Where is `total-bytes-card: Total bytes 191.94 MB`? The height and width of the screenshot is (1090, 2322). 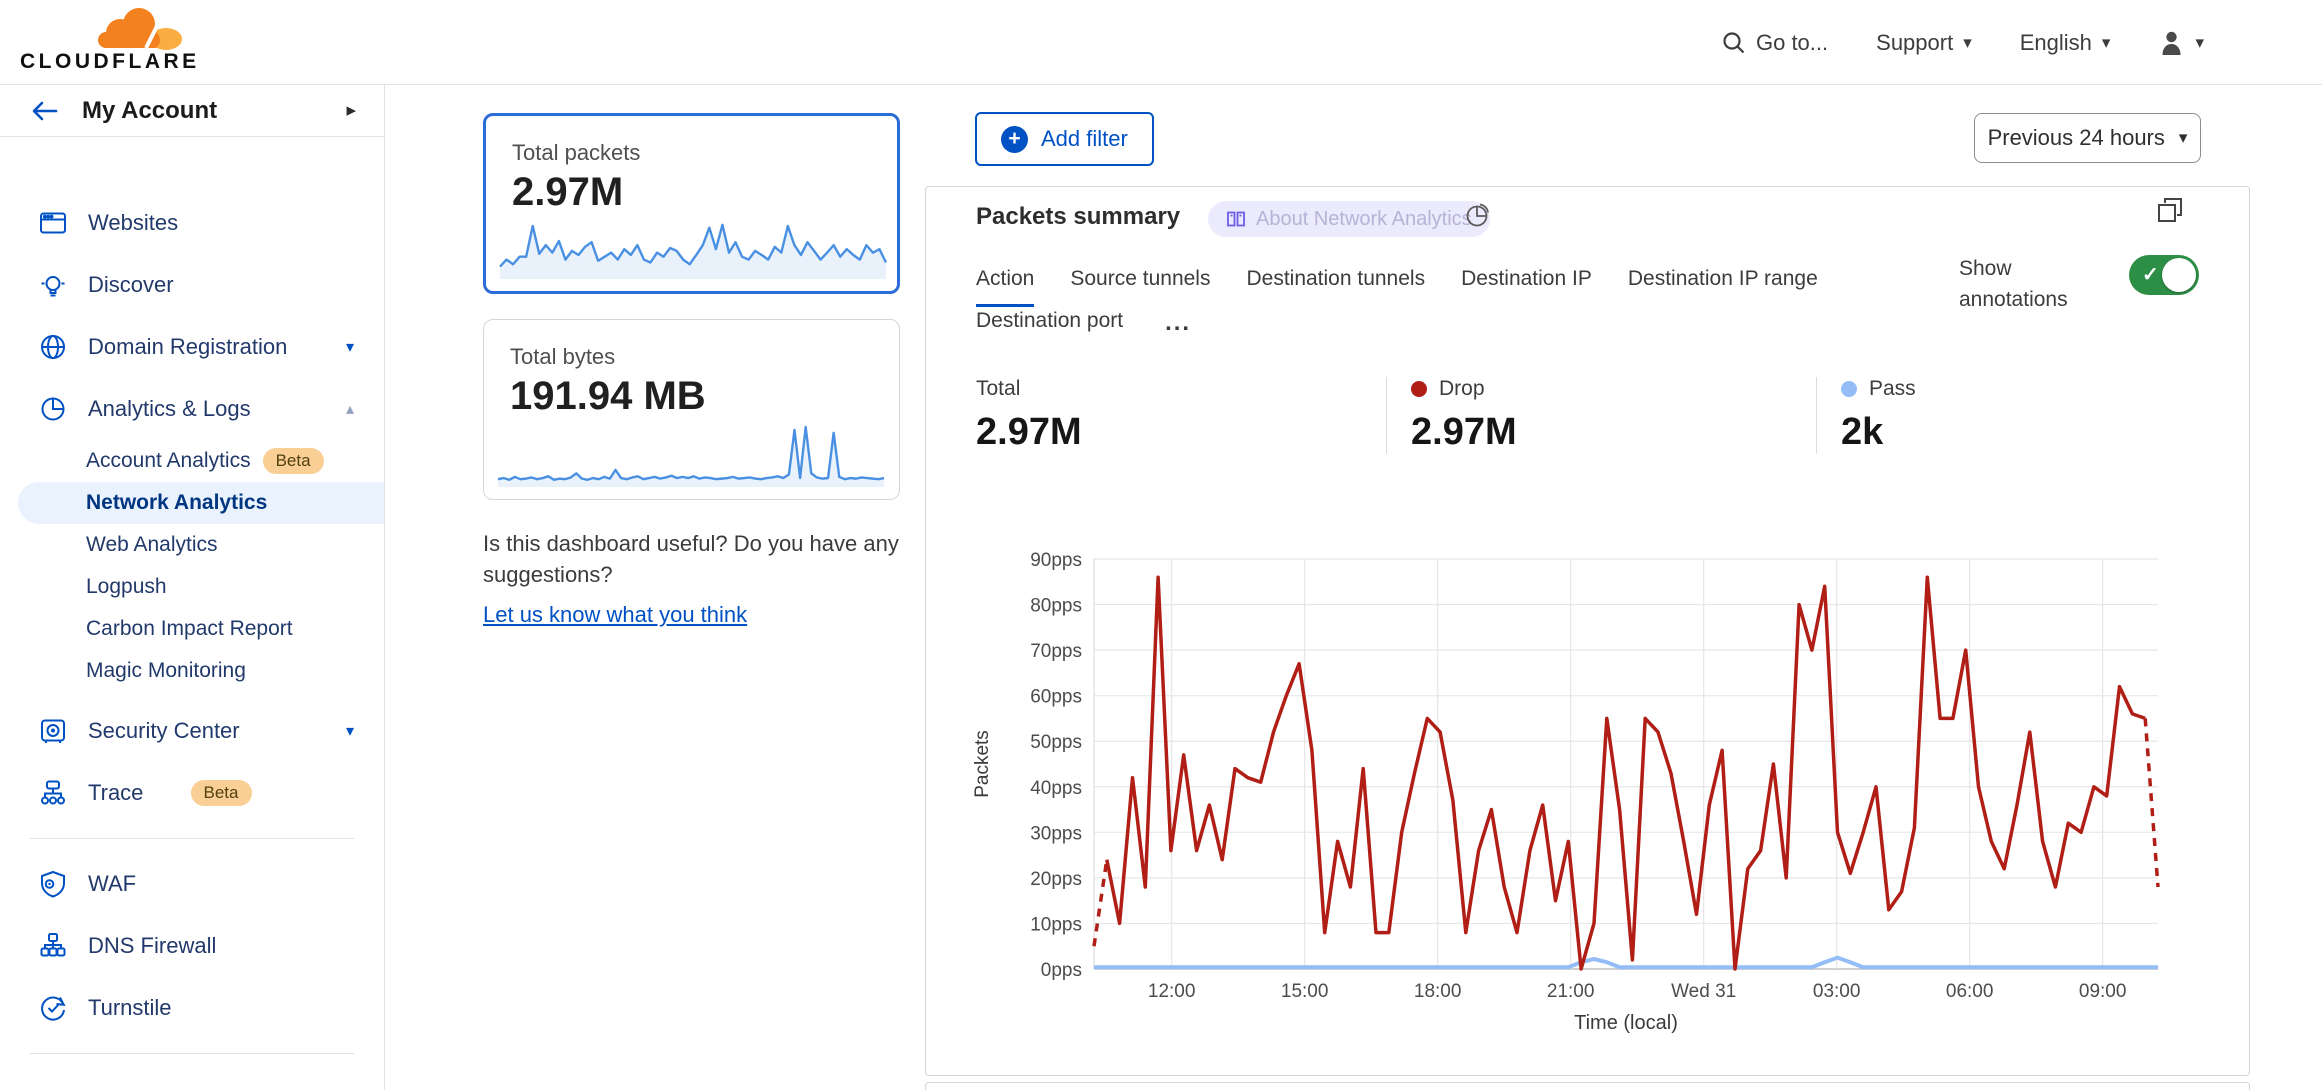
total-bytes-card: Total bytes 191.94 MB is located at coordinates (691, 409).